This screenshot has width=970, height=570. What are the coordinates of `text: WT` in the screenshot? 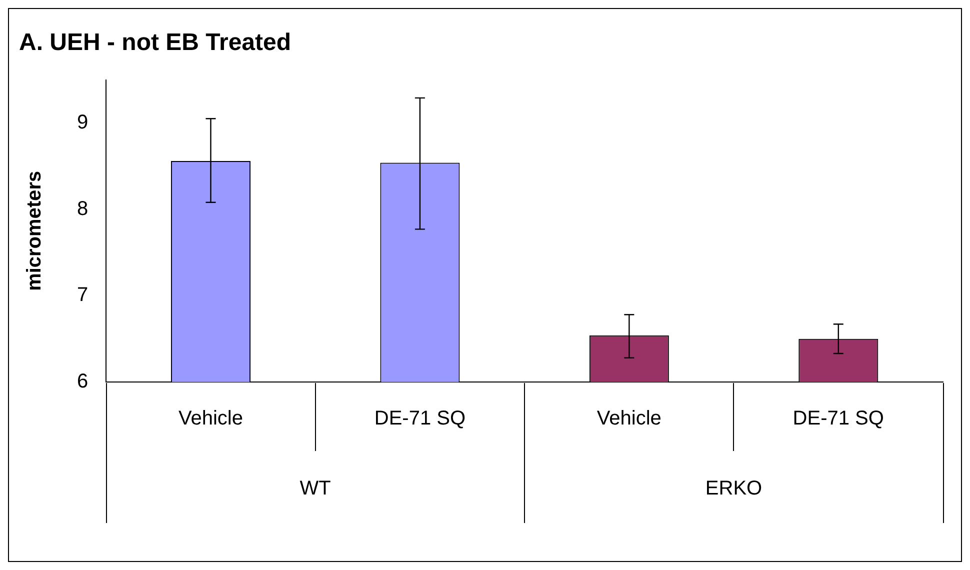 It's located at (315, 489).